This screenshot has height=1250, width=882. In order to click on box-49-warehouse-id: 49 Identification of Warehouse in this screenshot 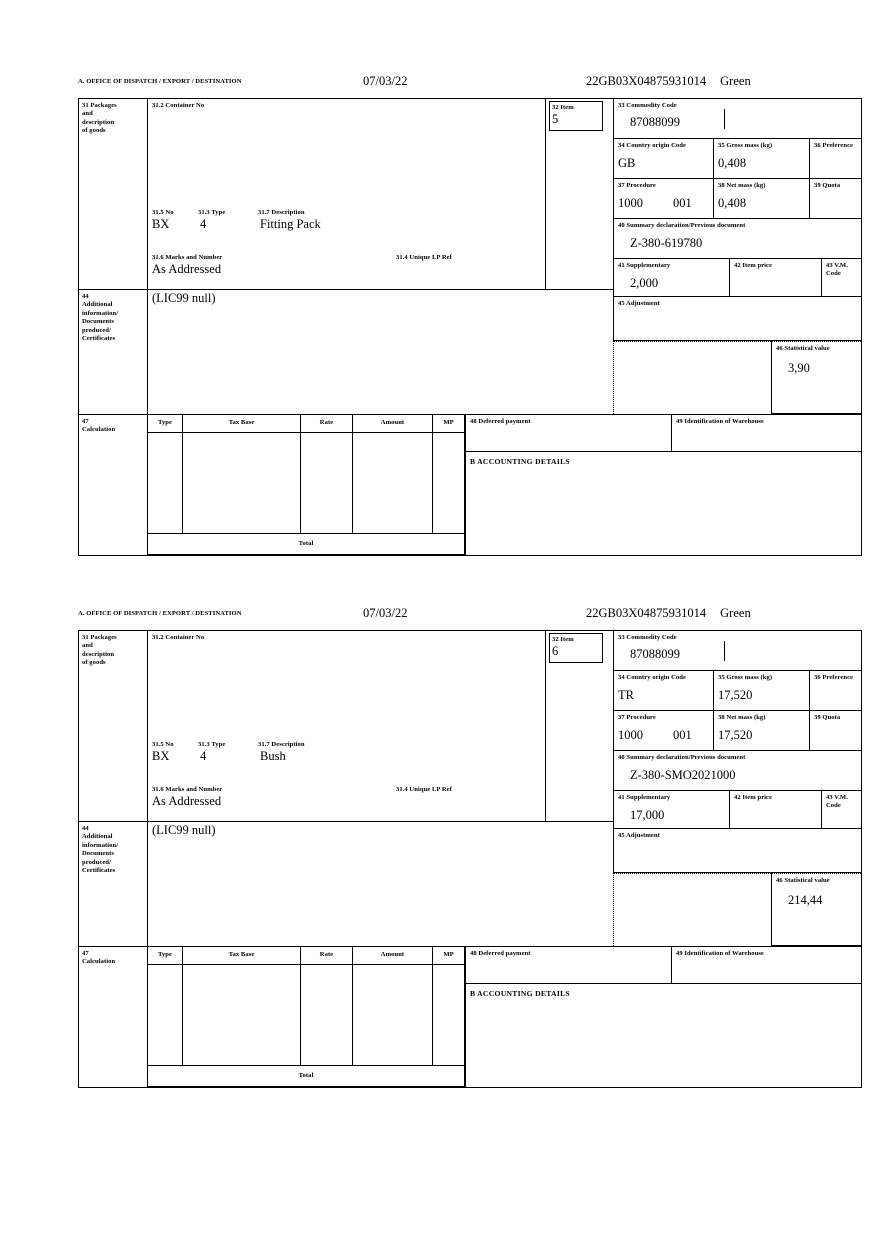, I will do `click(766, 965)`.